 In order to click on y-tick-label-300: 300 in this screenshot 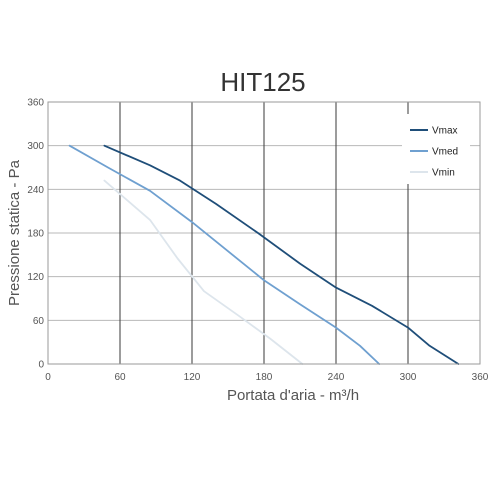, I will do `click(35, 146)`.